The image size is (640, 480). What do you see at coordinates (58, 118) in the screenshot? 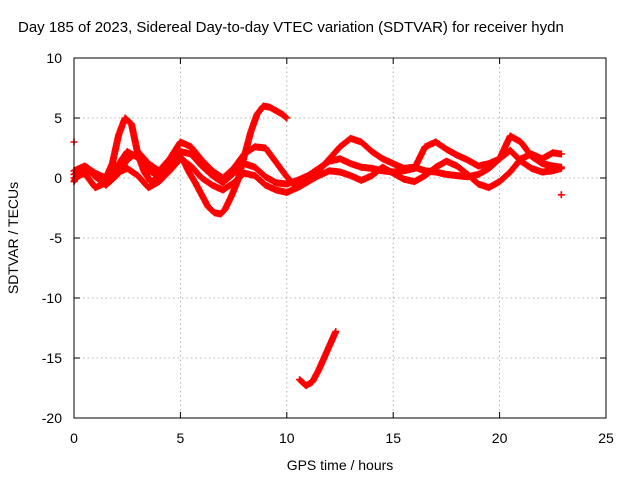
I see `y-tick-label: 5` at bounding box center [58, 118].